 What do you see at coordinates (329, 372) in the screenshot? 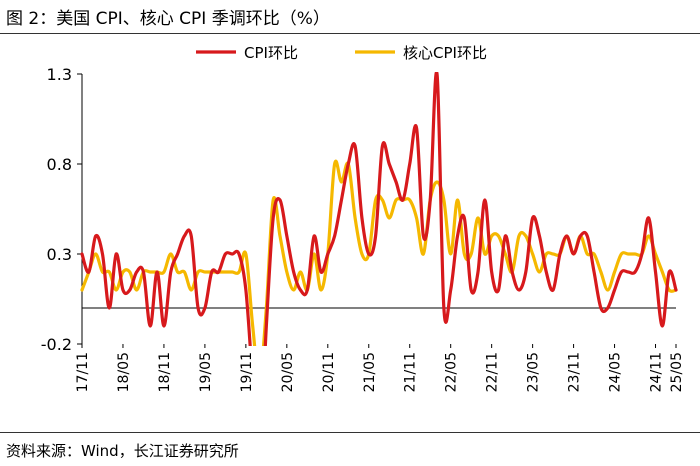
I see `x-tick-label: 20/11` at bounding box center [329, 372].